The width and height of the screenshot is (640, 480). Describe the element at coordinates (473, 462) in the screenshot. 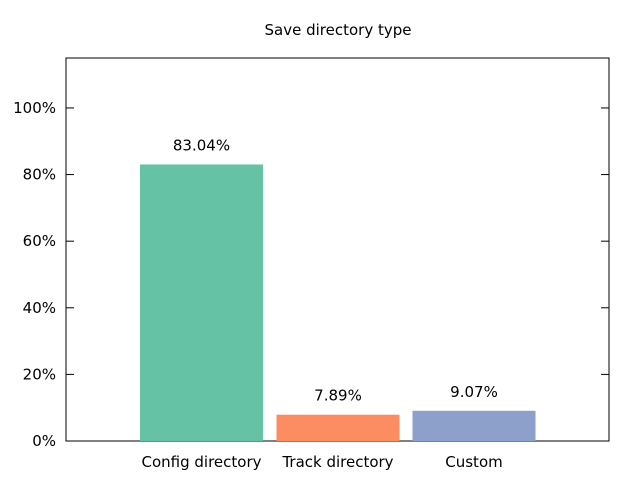

I see `x-tick-label: Custom` at that location.